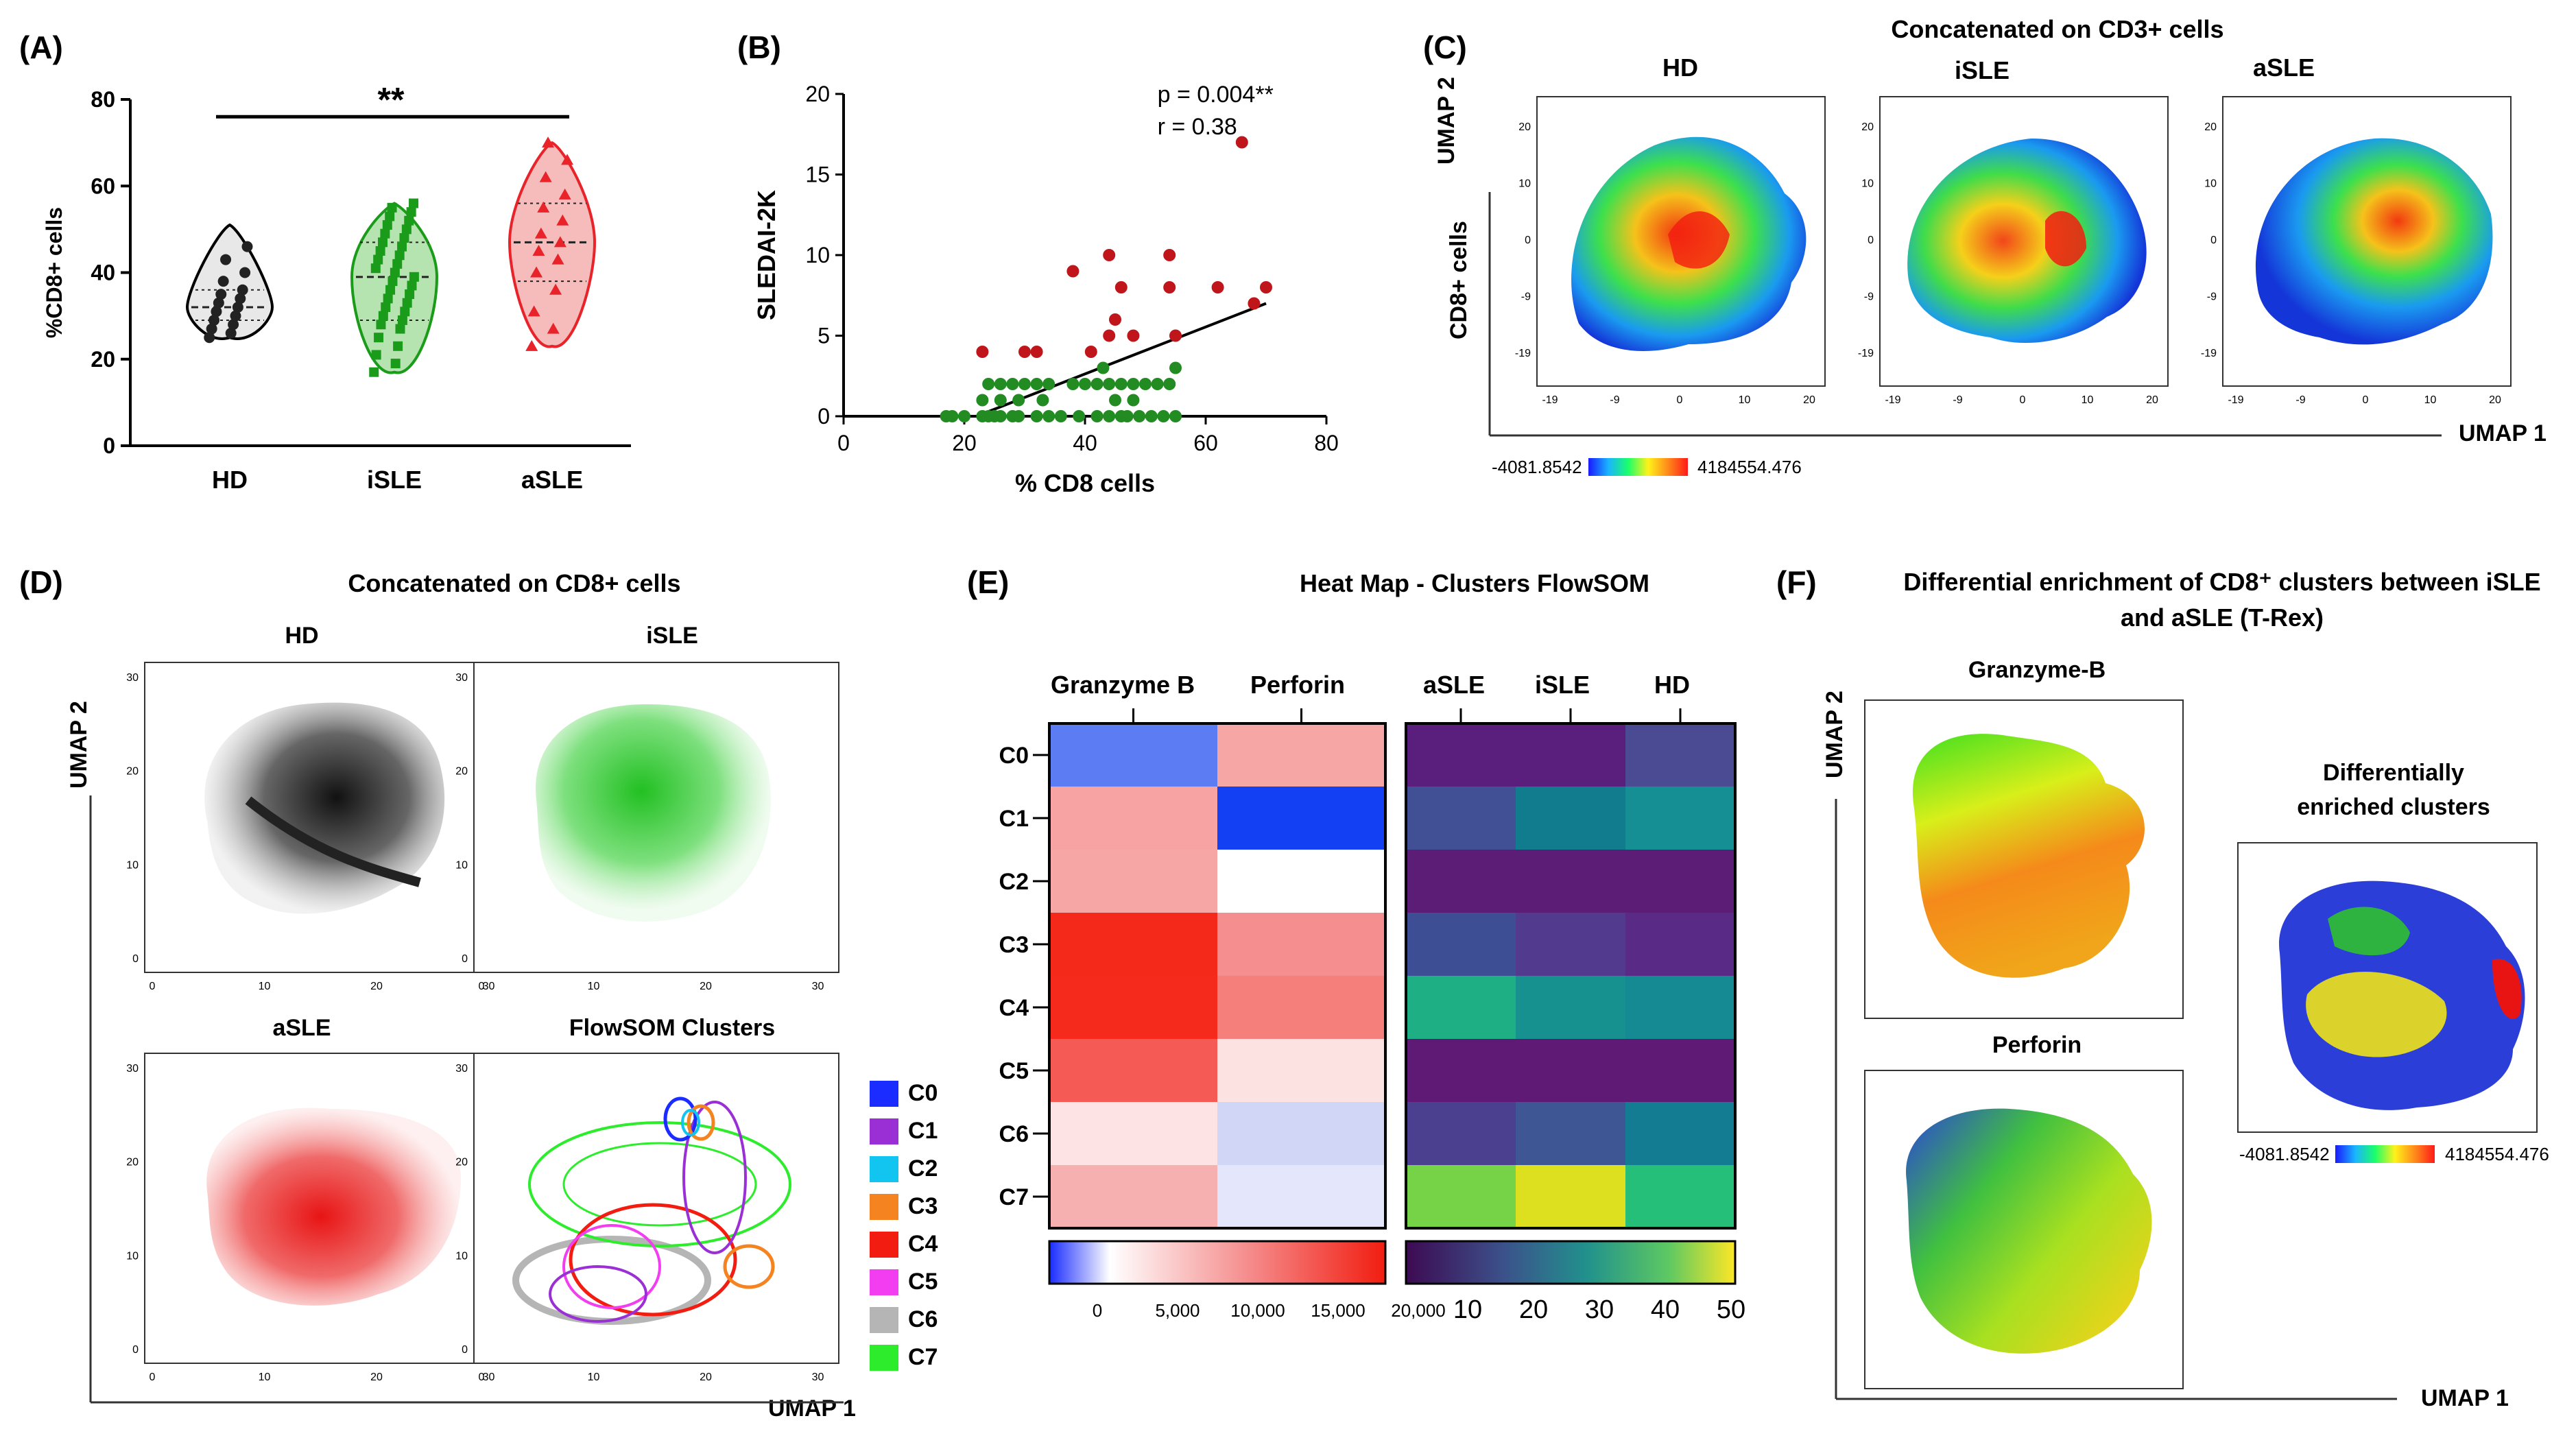 The height and width of the screenshot is (1438, 2576). I want to click on legend-label: C7, so click(923, 1357).